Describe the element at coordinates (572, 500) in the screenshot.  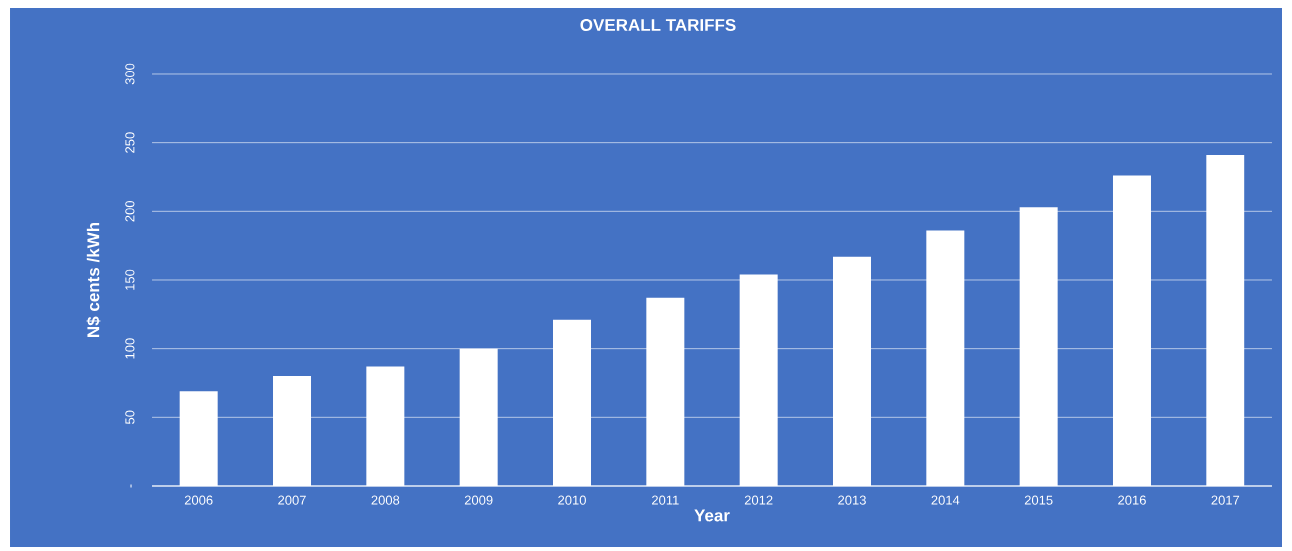
I see `x-tick-label: 2010` at that location.